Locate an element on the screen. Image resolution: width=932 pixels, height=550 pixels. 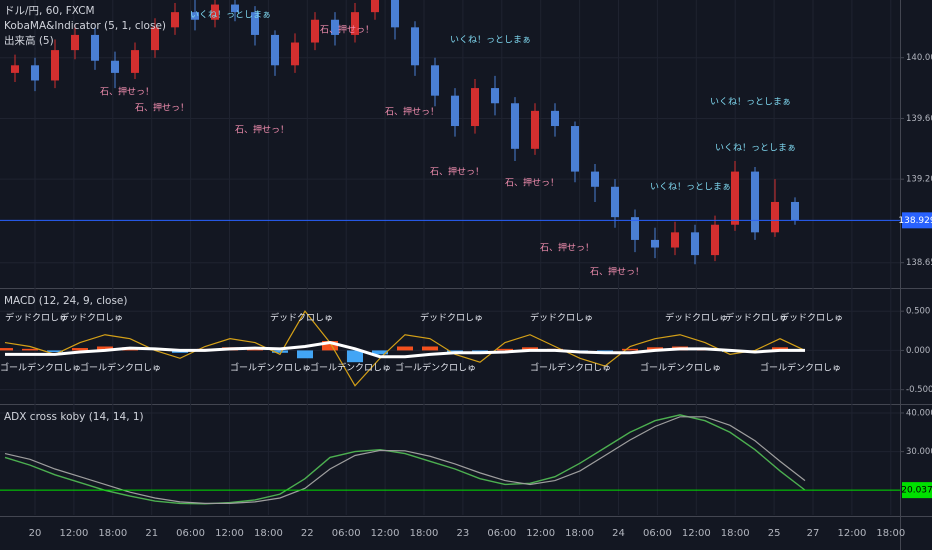
price-tag-label: 20.037 is located at coordinates (916, 491).